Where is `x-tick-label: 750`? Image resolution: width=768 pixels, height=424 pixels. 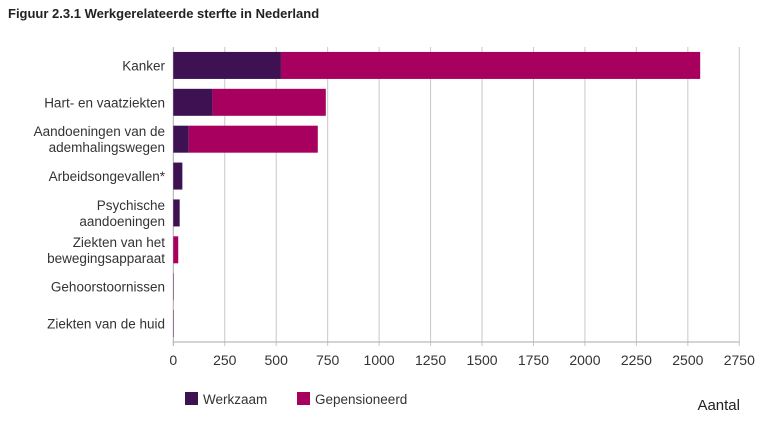 x-tick-label: 750 is located at coordinates (328, 360).